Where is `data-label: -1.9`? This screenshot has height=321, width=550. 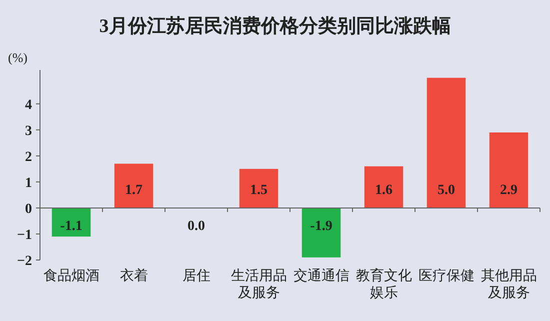 data-label: -1.9 is located at coordinates (321, 226).